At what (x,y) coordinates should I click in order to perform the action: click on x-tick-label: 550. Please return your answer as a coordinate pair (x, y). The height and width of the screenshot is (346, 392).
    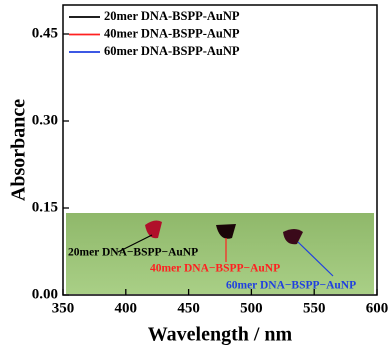
    Looking at the image, I should click on (314, 308).